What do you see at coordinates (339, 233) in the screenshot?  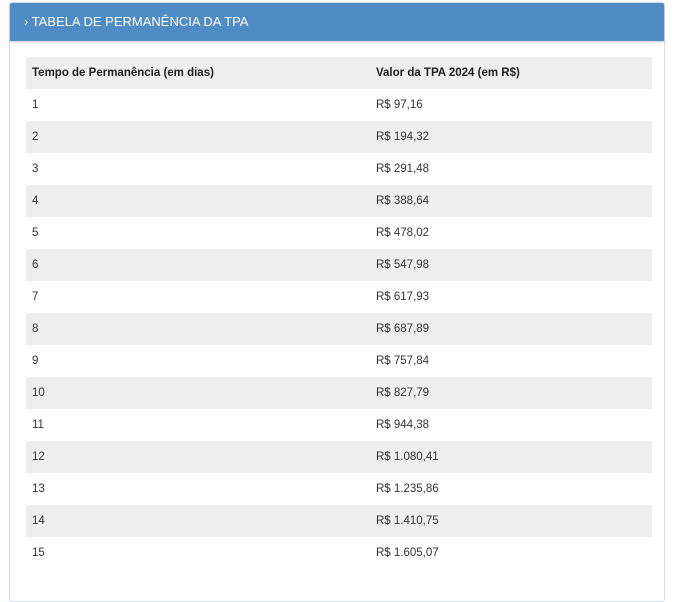 I see `table-row: 5 R$ 478,02` at bounding box center [339, 233].